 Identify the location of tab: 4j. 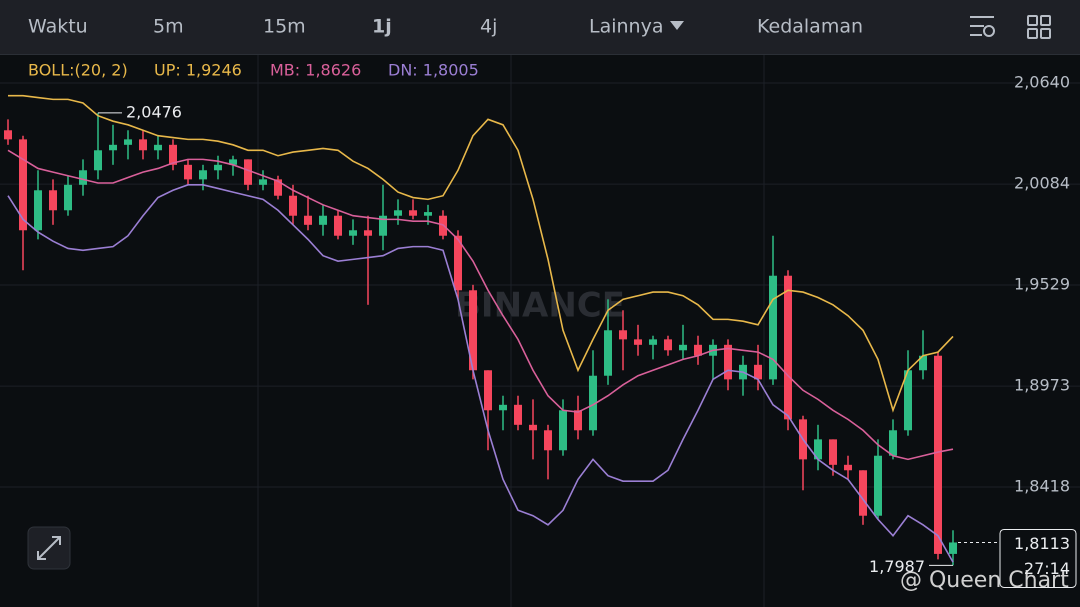
(488, 27).